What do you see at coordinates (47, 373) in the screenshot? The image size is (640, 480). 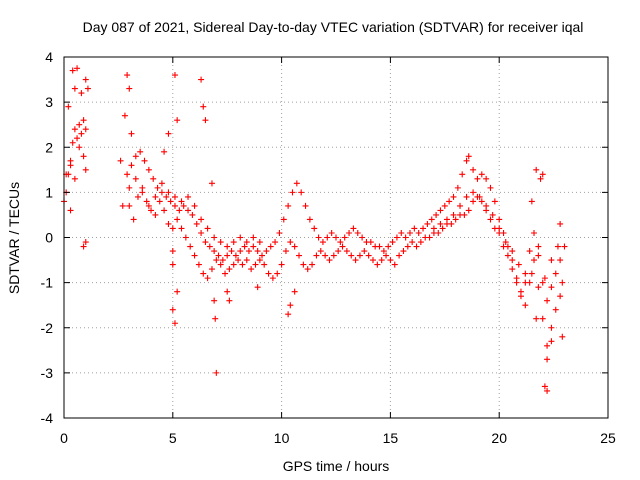 I see `y-tick-label: -3` at bounding box center [47, 373].